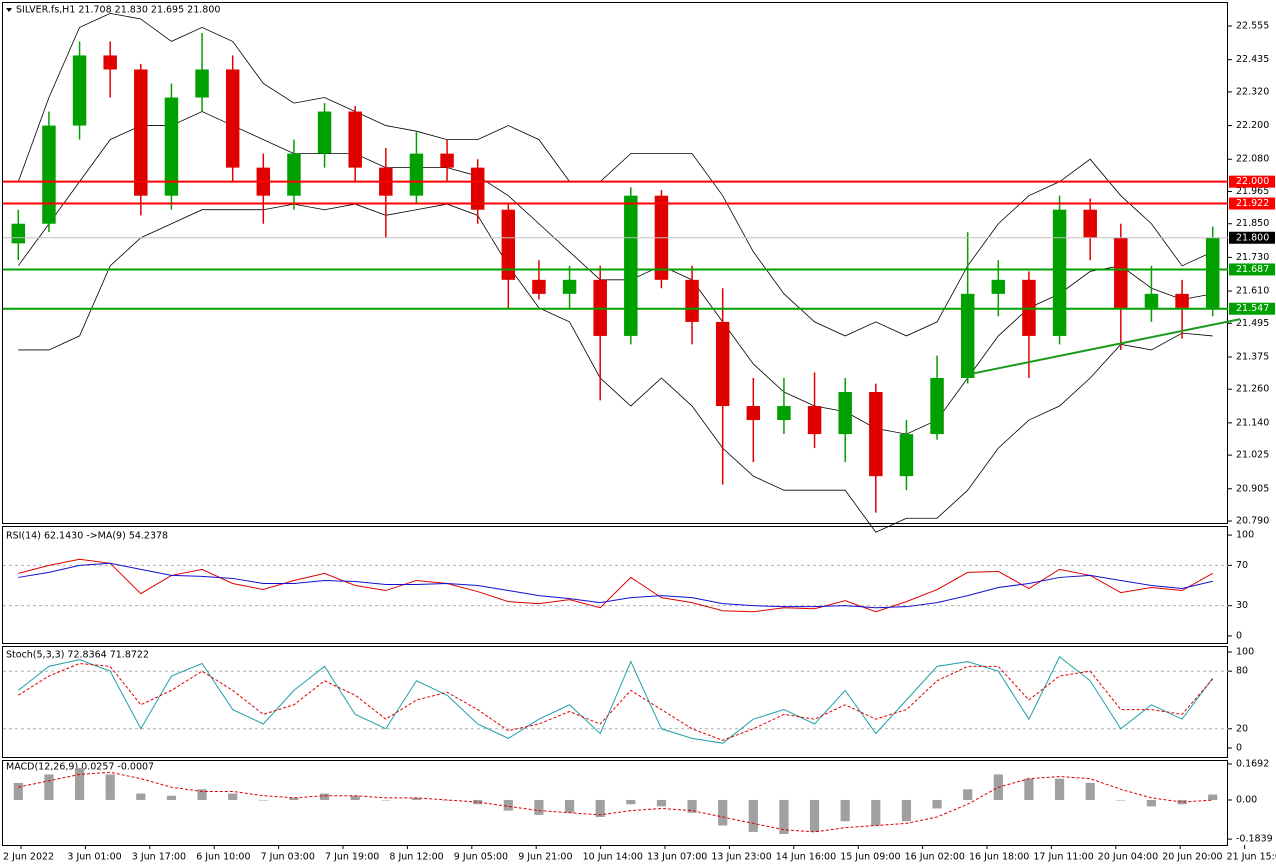 The height and width of the screenshot is (867, 1276). Describe the element at coordinates (1245, 651) in the screenshot. I see `y-tick-label: 100` at that location.